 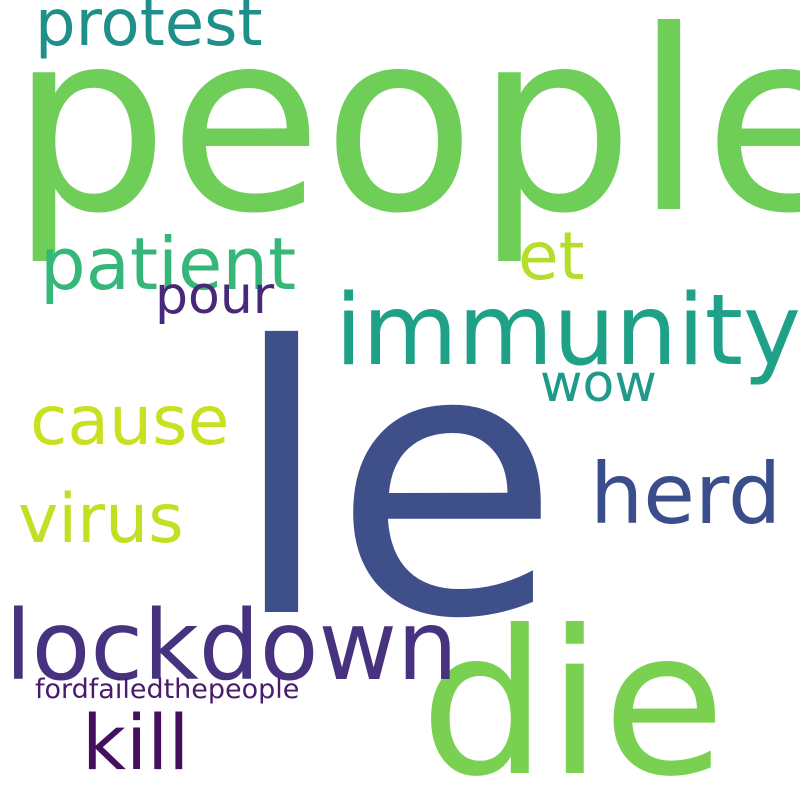 I want to click on word-wow: wow, so click(x=598, y=384).